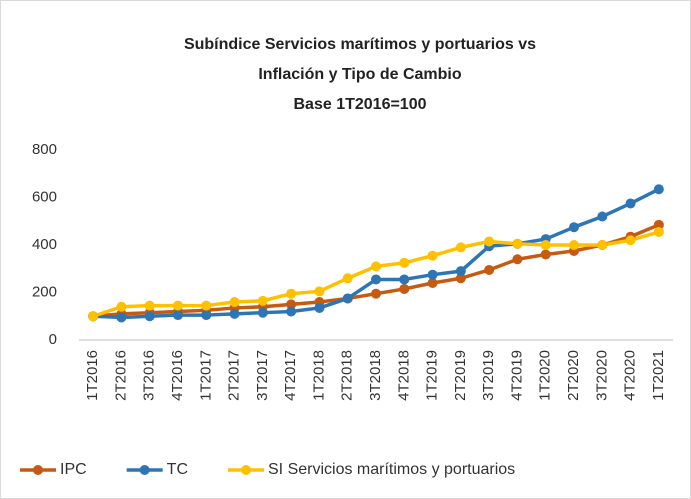 This screenshot has height=499, width=691. I want to click on x-tick-label: 1T2020, so click(545, 375).